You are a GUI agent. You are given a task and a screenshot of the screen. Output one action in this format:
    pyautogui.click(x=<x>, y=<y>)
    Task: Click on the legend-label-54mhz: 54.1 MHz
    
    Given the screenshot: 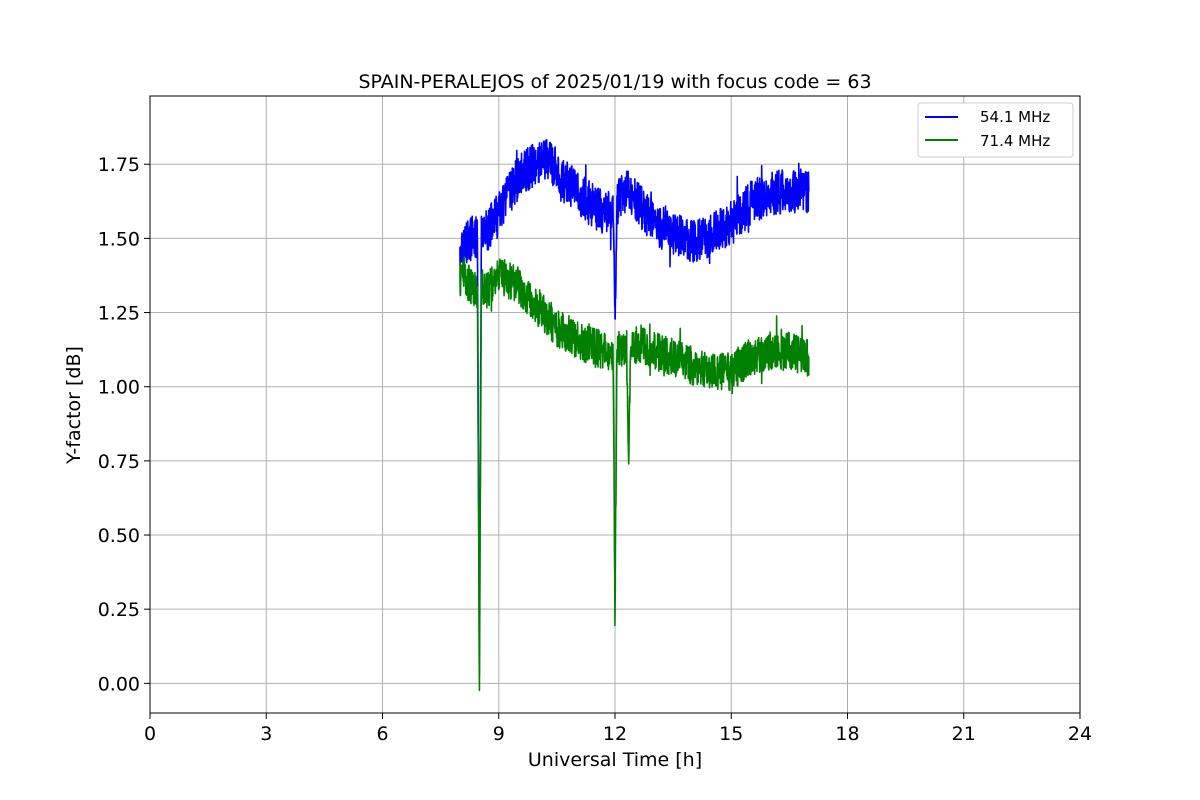 What is the action you would take?
    pyautogui.click(x=1015, y=117)
    